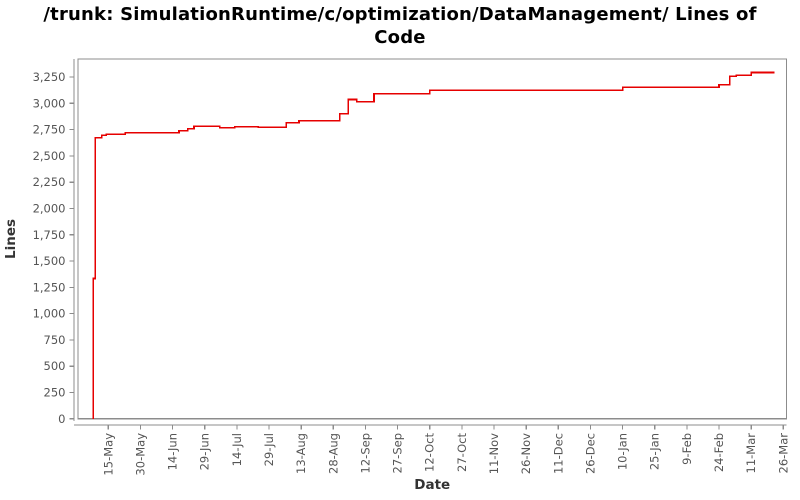  What do you see at coordinates (140, 454) in the screenshot?
I see `x-tick-label: 30-May` at bounding box center [140, 454].